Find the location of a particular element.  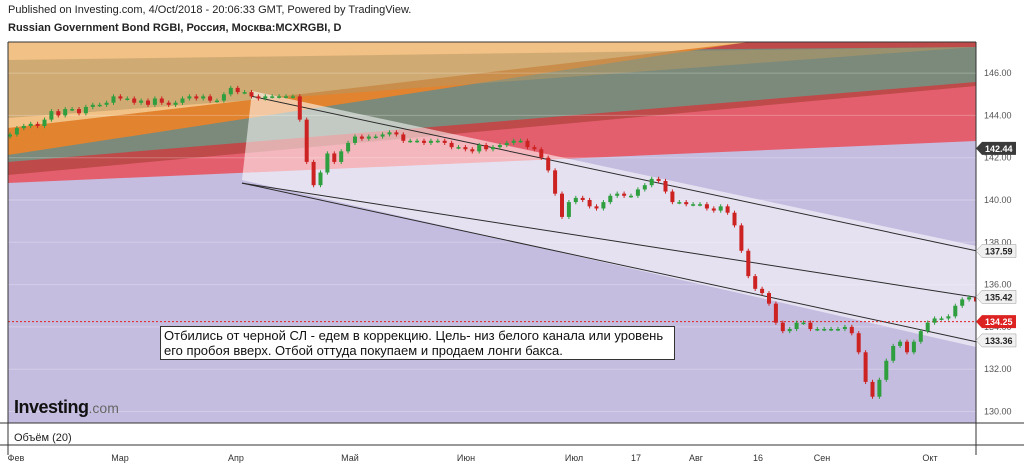

price-tag-label: 135.42 is located at coordinates (999, 297).